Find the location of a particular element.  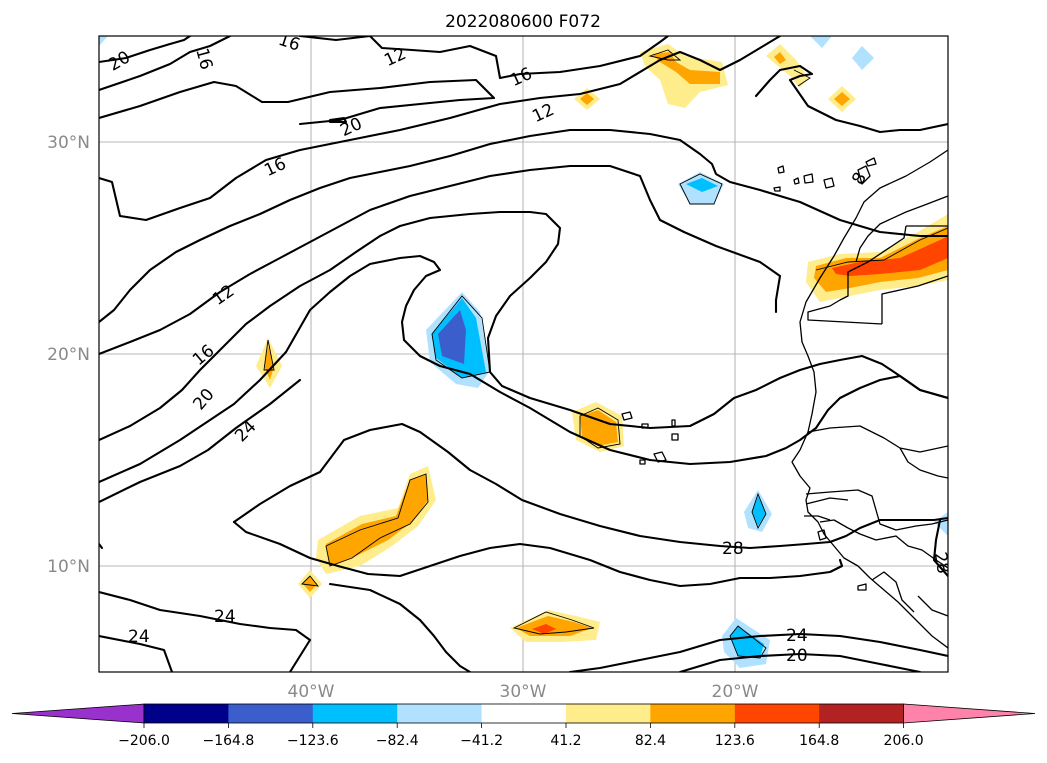

outline-south-orange is located at coordinates (553, 623).